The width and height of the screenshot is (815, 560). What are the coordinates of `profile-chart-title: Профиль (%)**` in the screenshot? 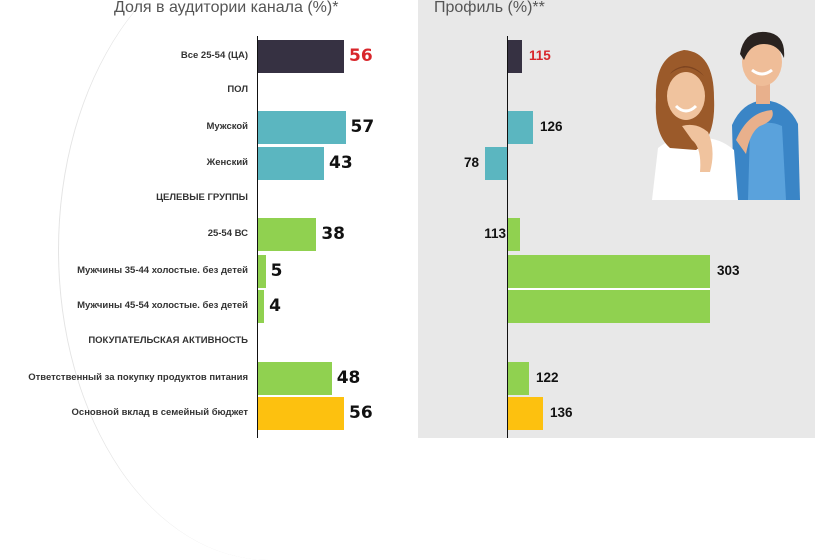 It's located at (489, 8).